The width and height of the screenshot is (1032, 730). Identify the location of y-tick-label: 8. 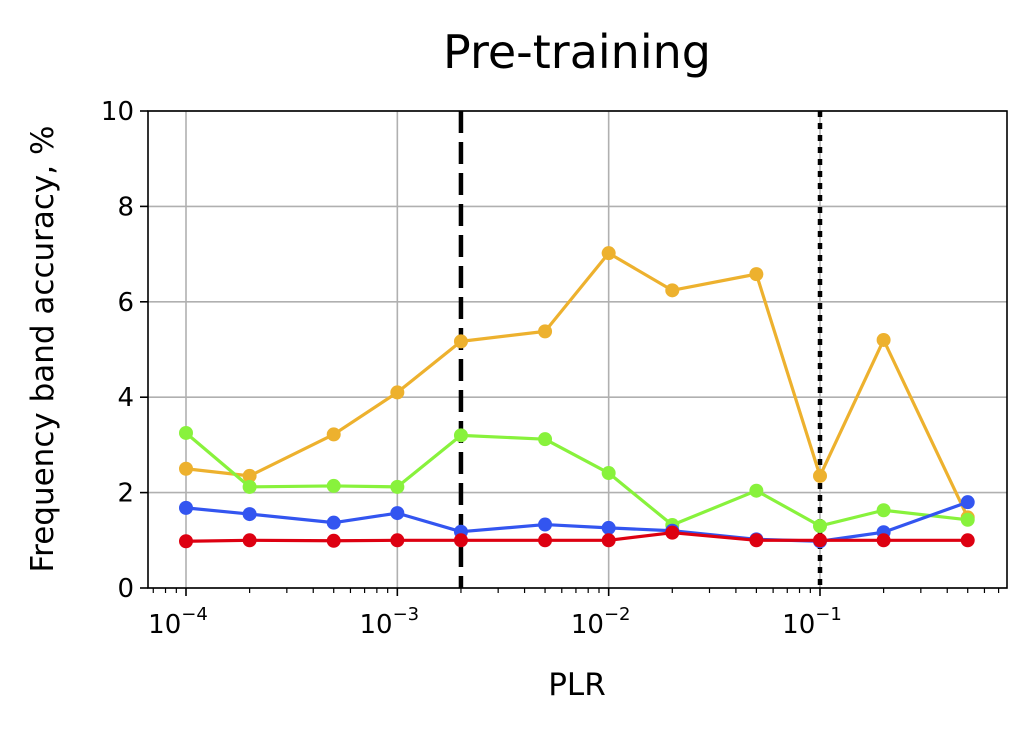
(125, 207).